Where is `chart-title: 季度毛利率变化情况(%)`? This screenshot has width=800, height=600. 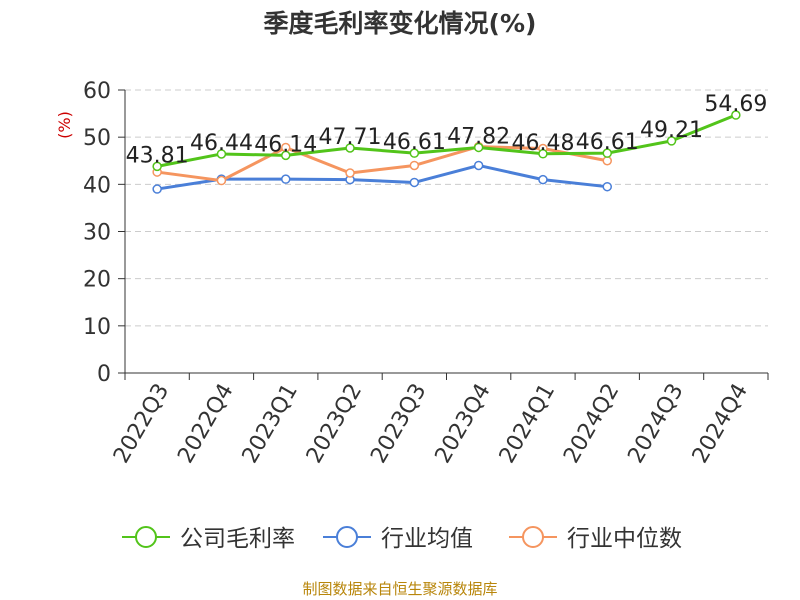 chart-title: 季度毛利率变化情况(%) is located at coordinates (400, 23).